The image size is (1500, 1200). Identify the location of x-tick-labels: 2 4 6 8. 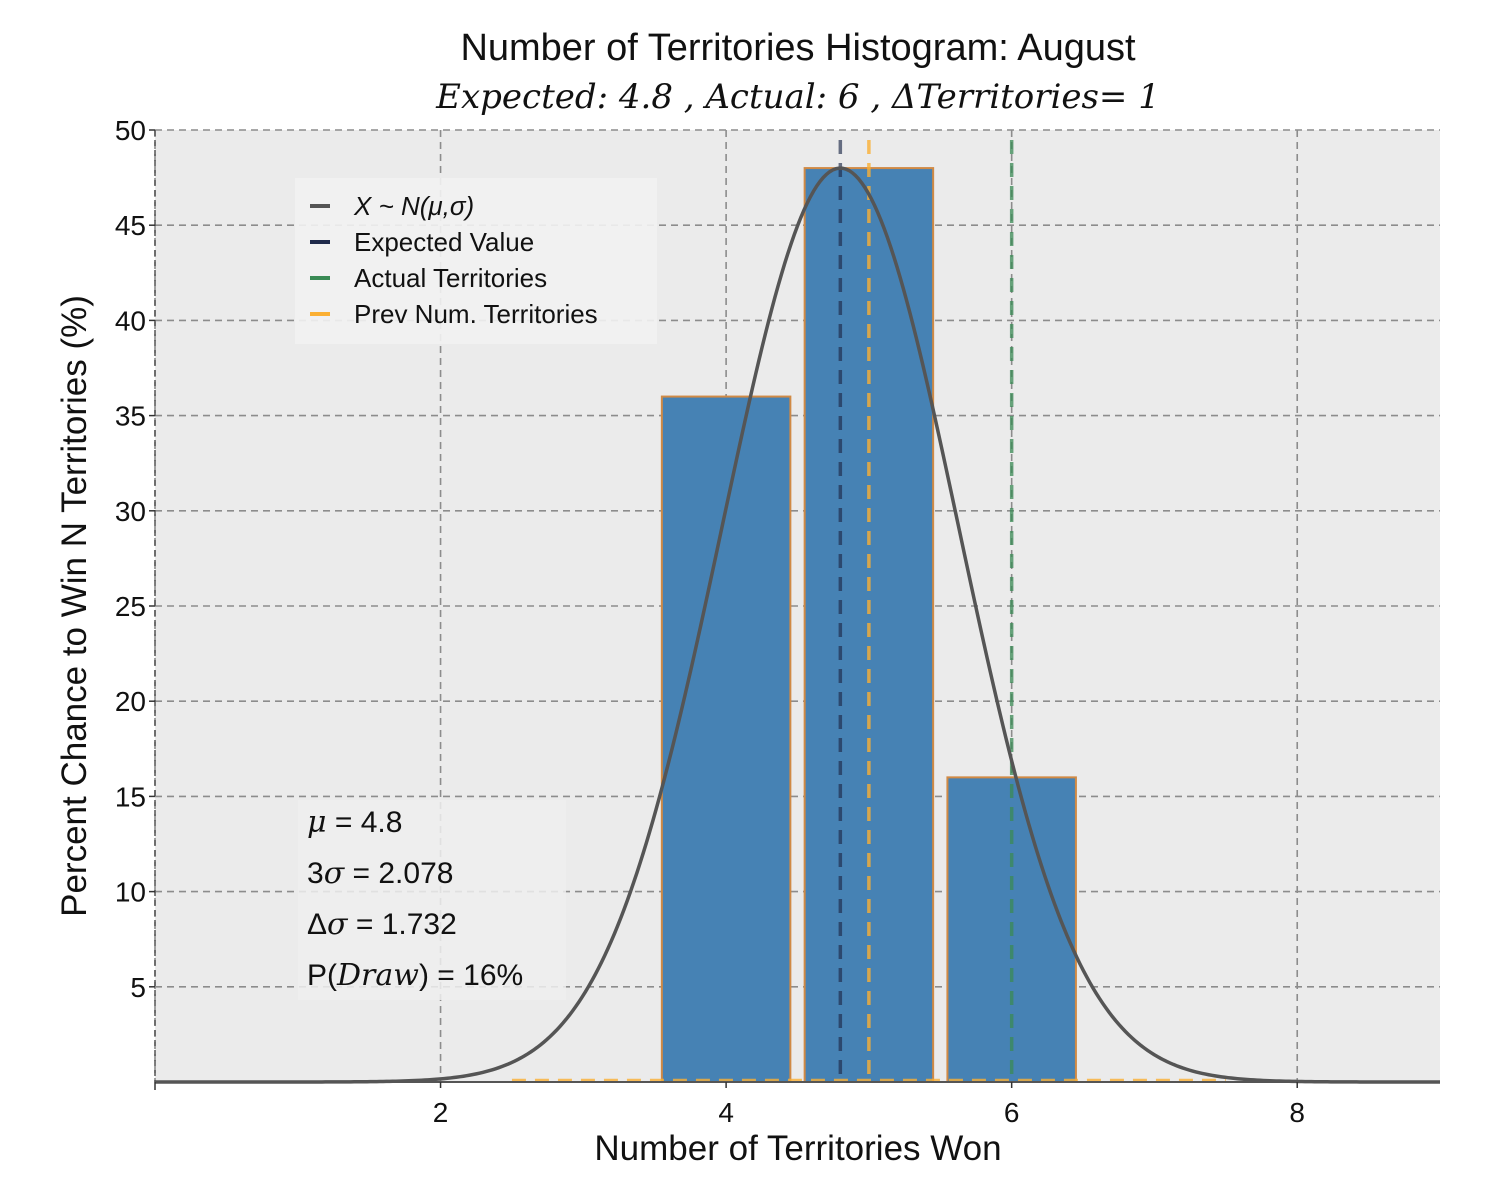
(729, 1105).